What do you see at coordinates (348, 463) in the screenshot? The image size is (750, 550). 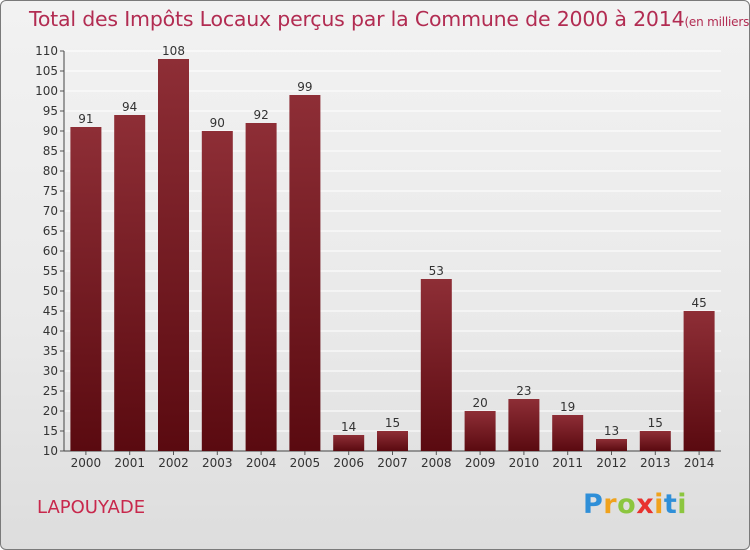 I see `x-tick-label: 2006` at bounding box center [348, 463].